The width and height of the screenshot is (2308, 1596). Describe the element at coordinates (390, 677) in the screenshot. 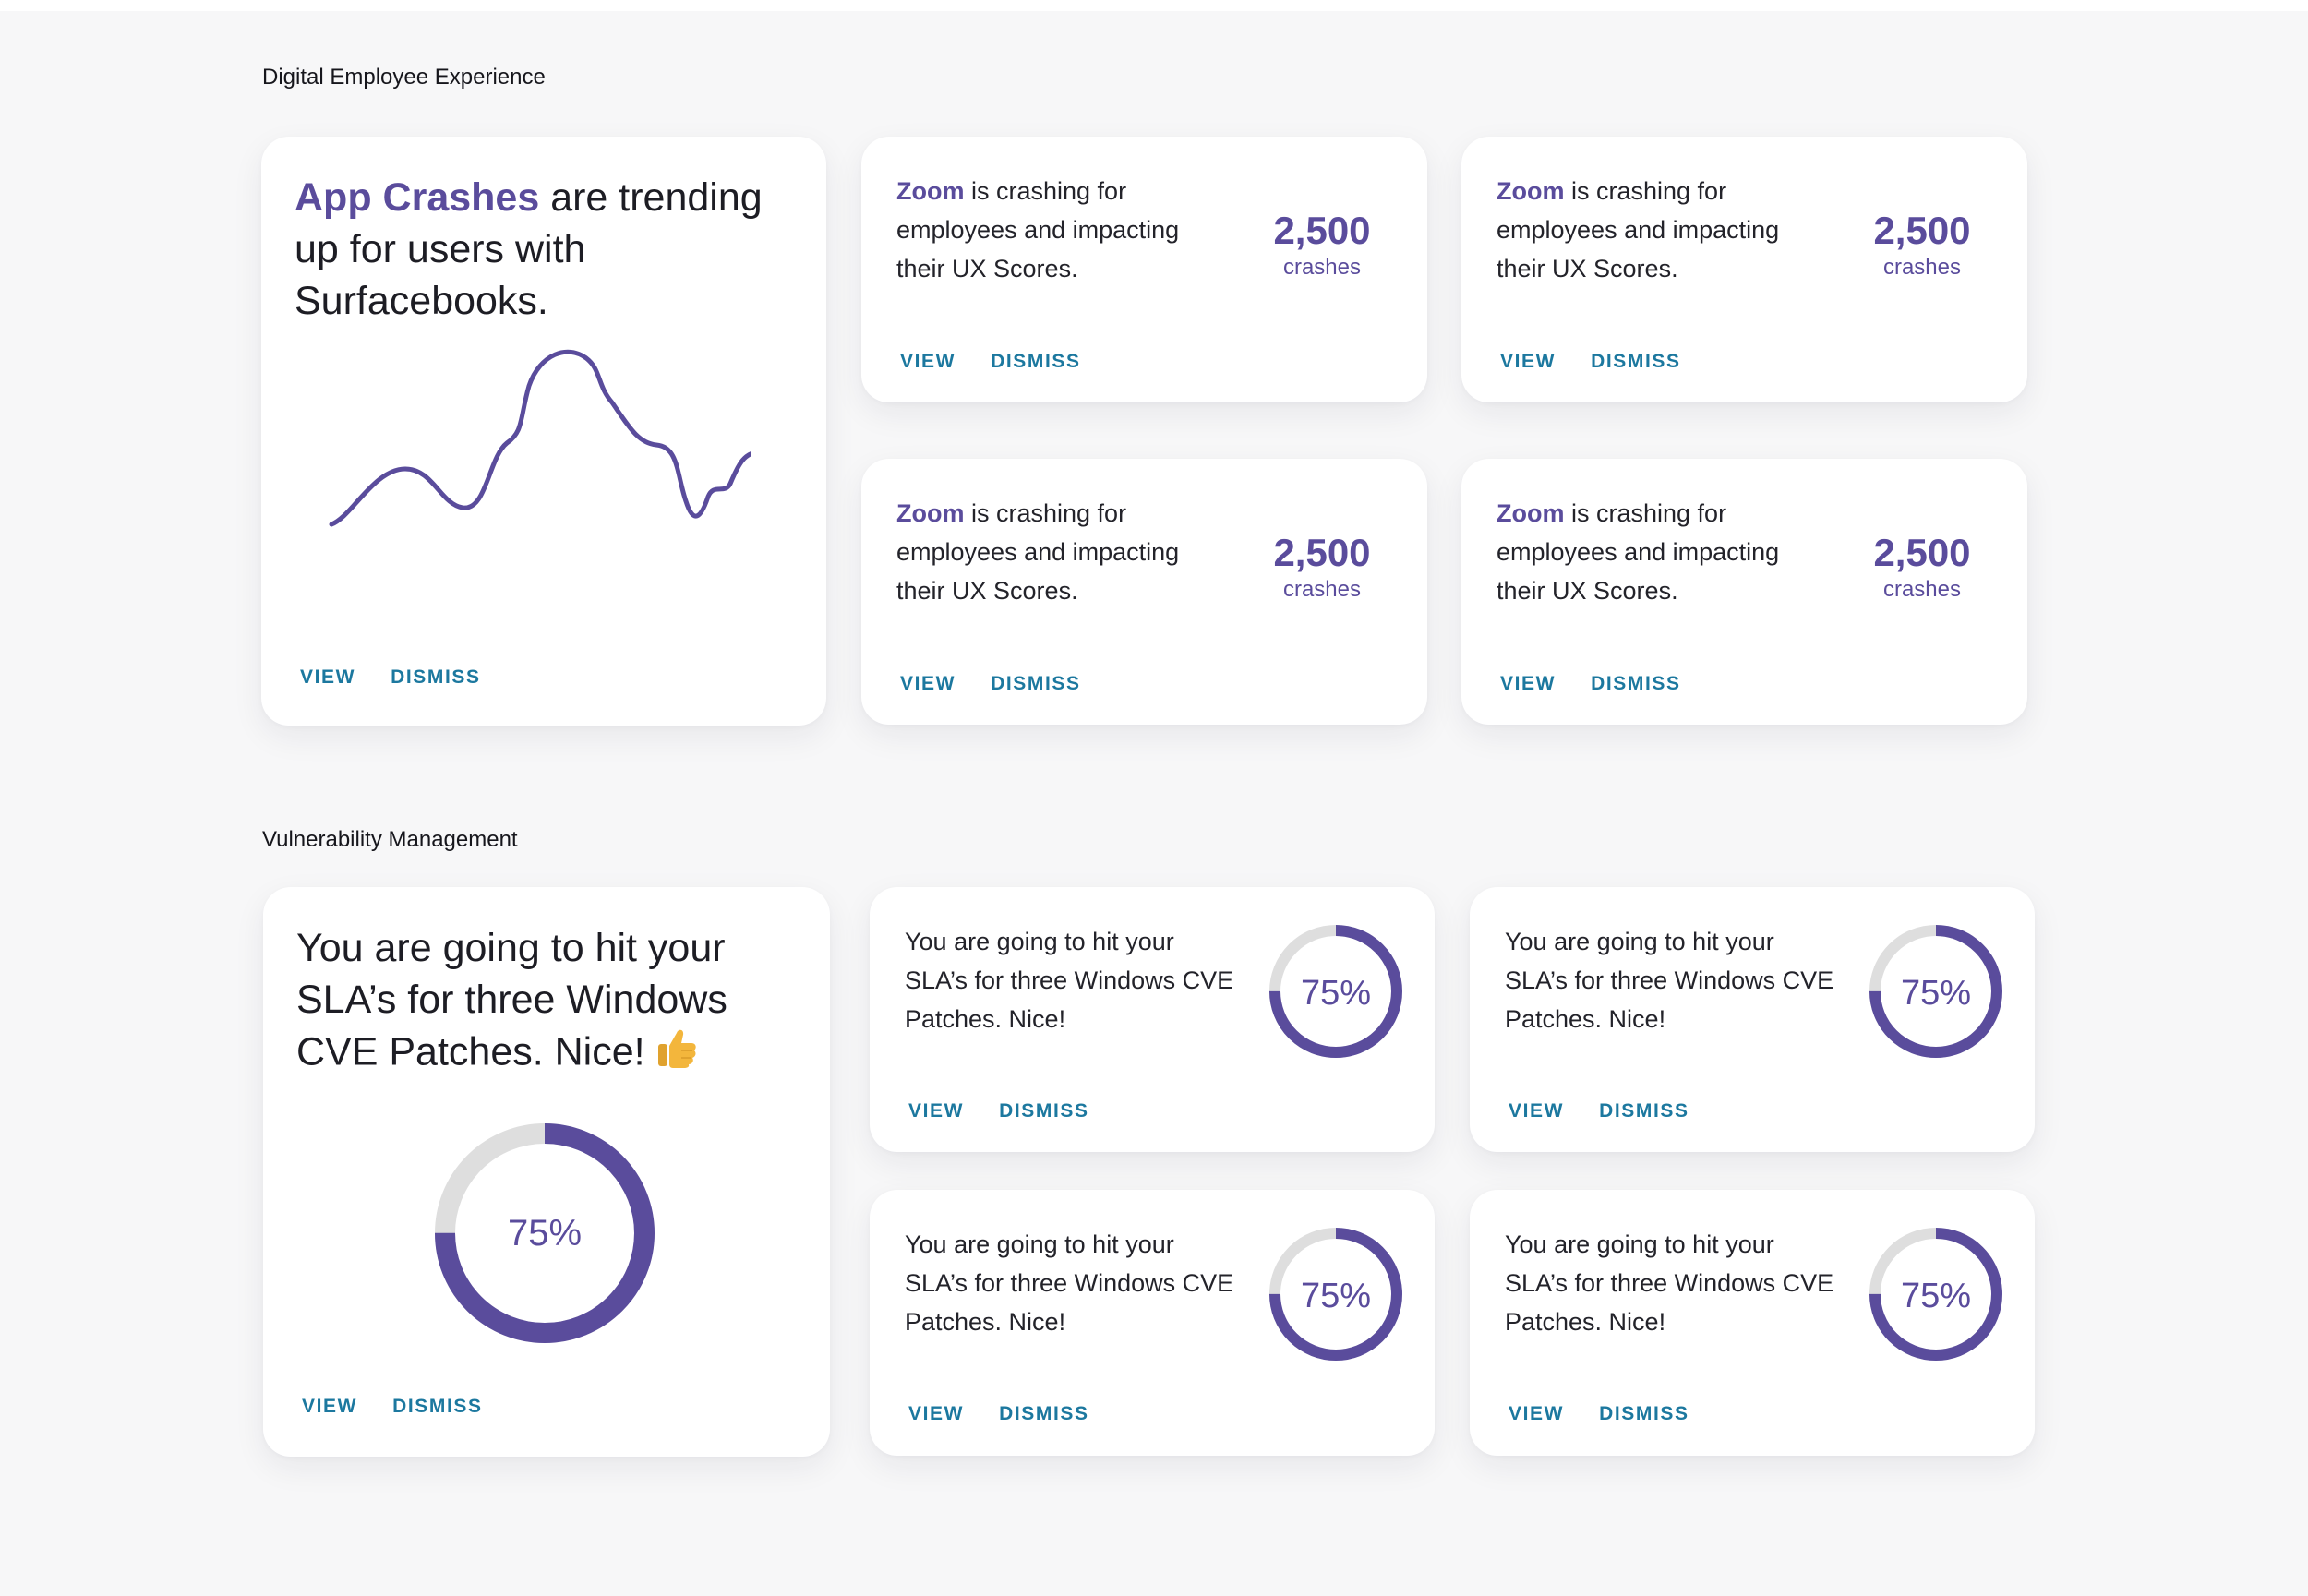

I see `featured-insight-actions: VIEW DISMISS` at that location.